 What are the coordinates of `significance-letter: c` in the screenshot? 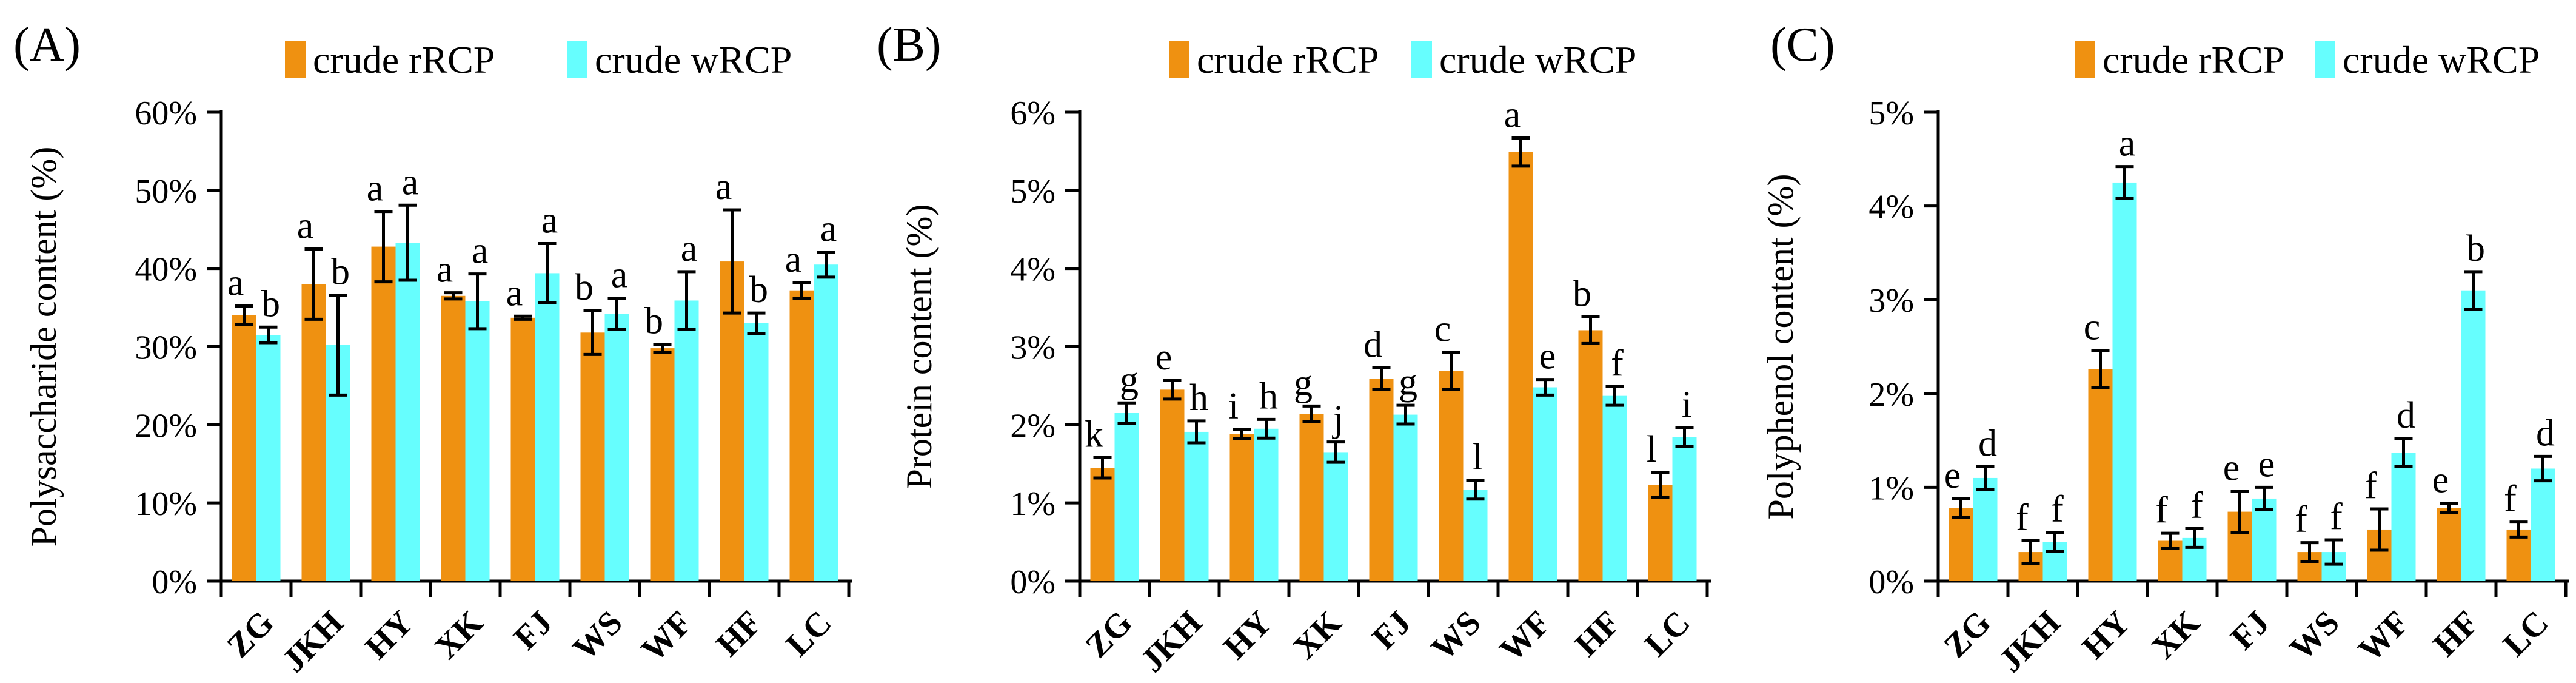 It's located at (2092, 327).